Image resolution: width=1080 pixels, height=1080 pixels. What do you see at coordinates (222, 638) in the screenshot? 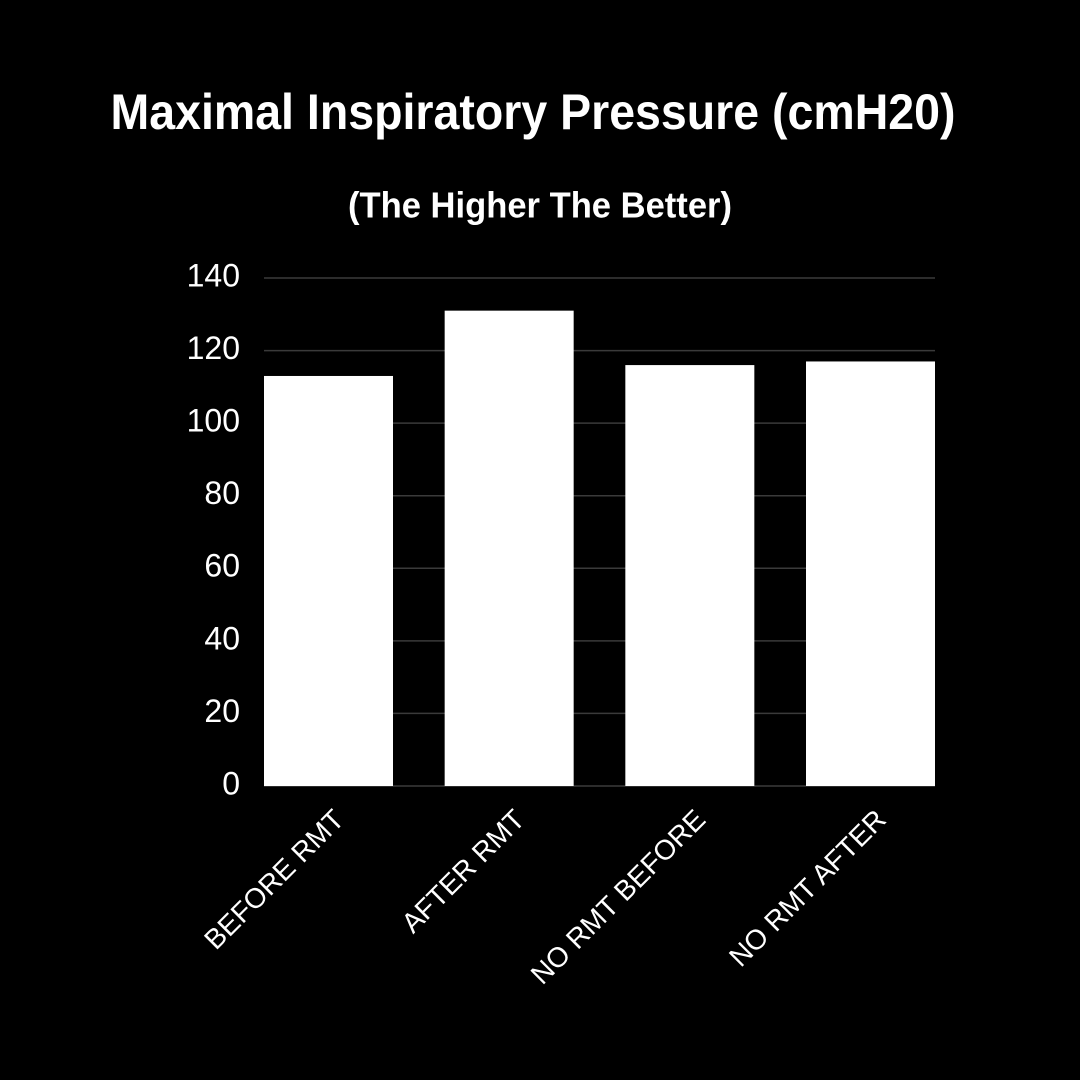
I see `y-tick-label: 40` at bounding box center [222, 638].